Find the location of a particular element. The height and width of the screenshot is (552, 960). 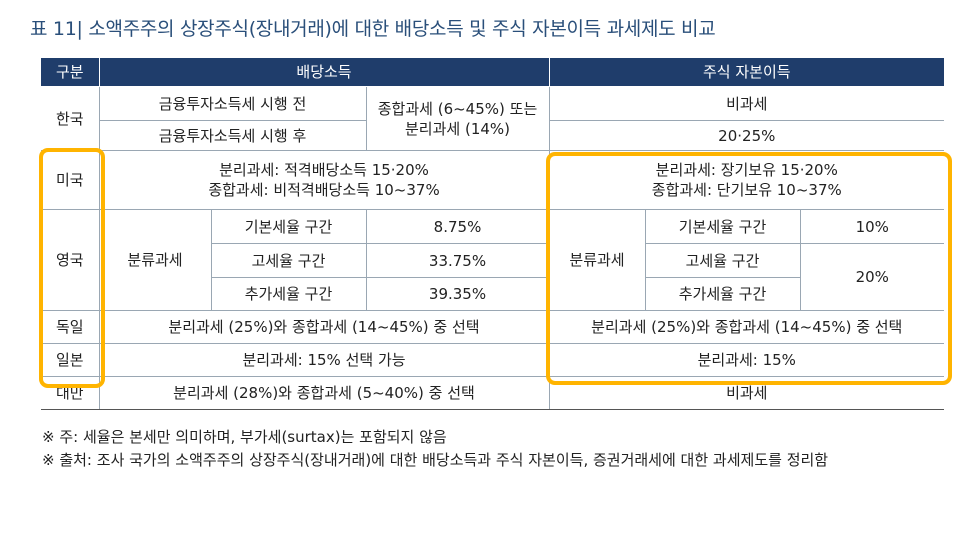

taiwan-capital: 비과세 is located at coordinates (746, 393).